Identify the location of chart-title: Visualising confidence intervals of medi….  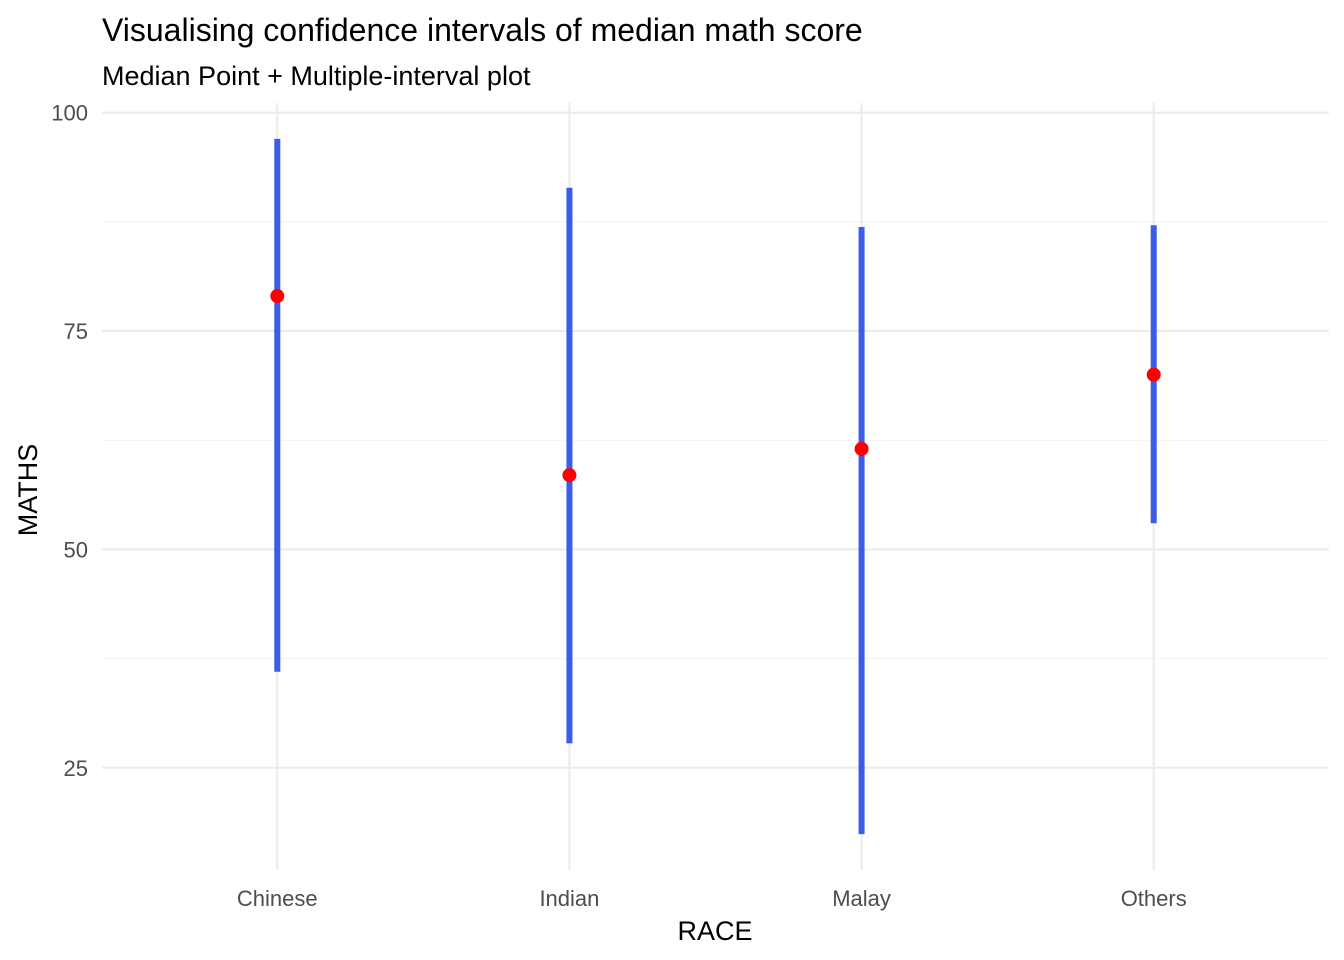
(482, 30).